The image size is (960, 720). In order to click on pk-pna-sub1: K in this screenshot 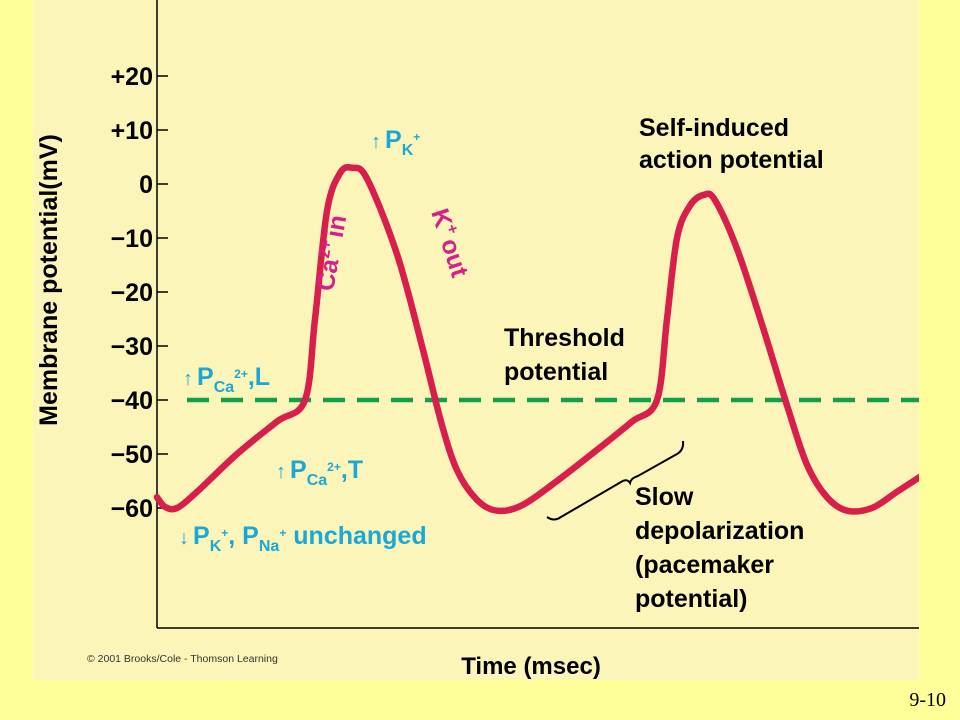, I will do `click(216, 546)`.